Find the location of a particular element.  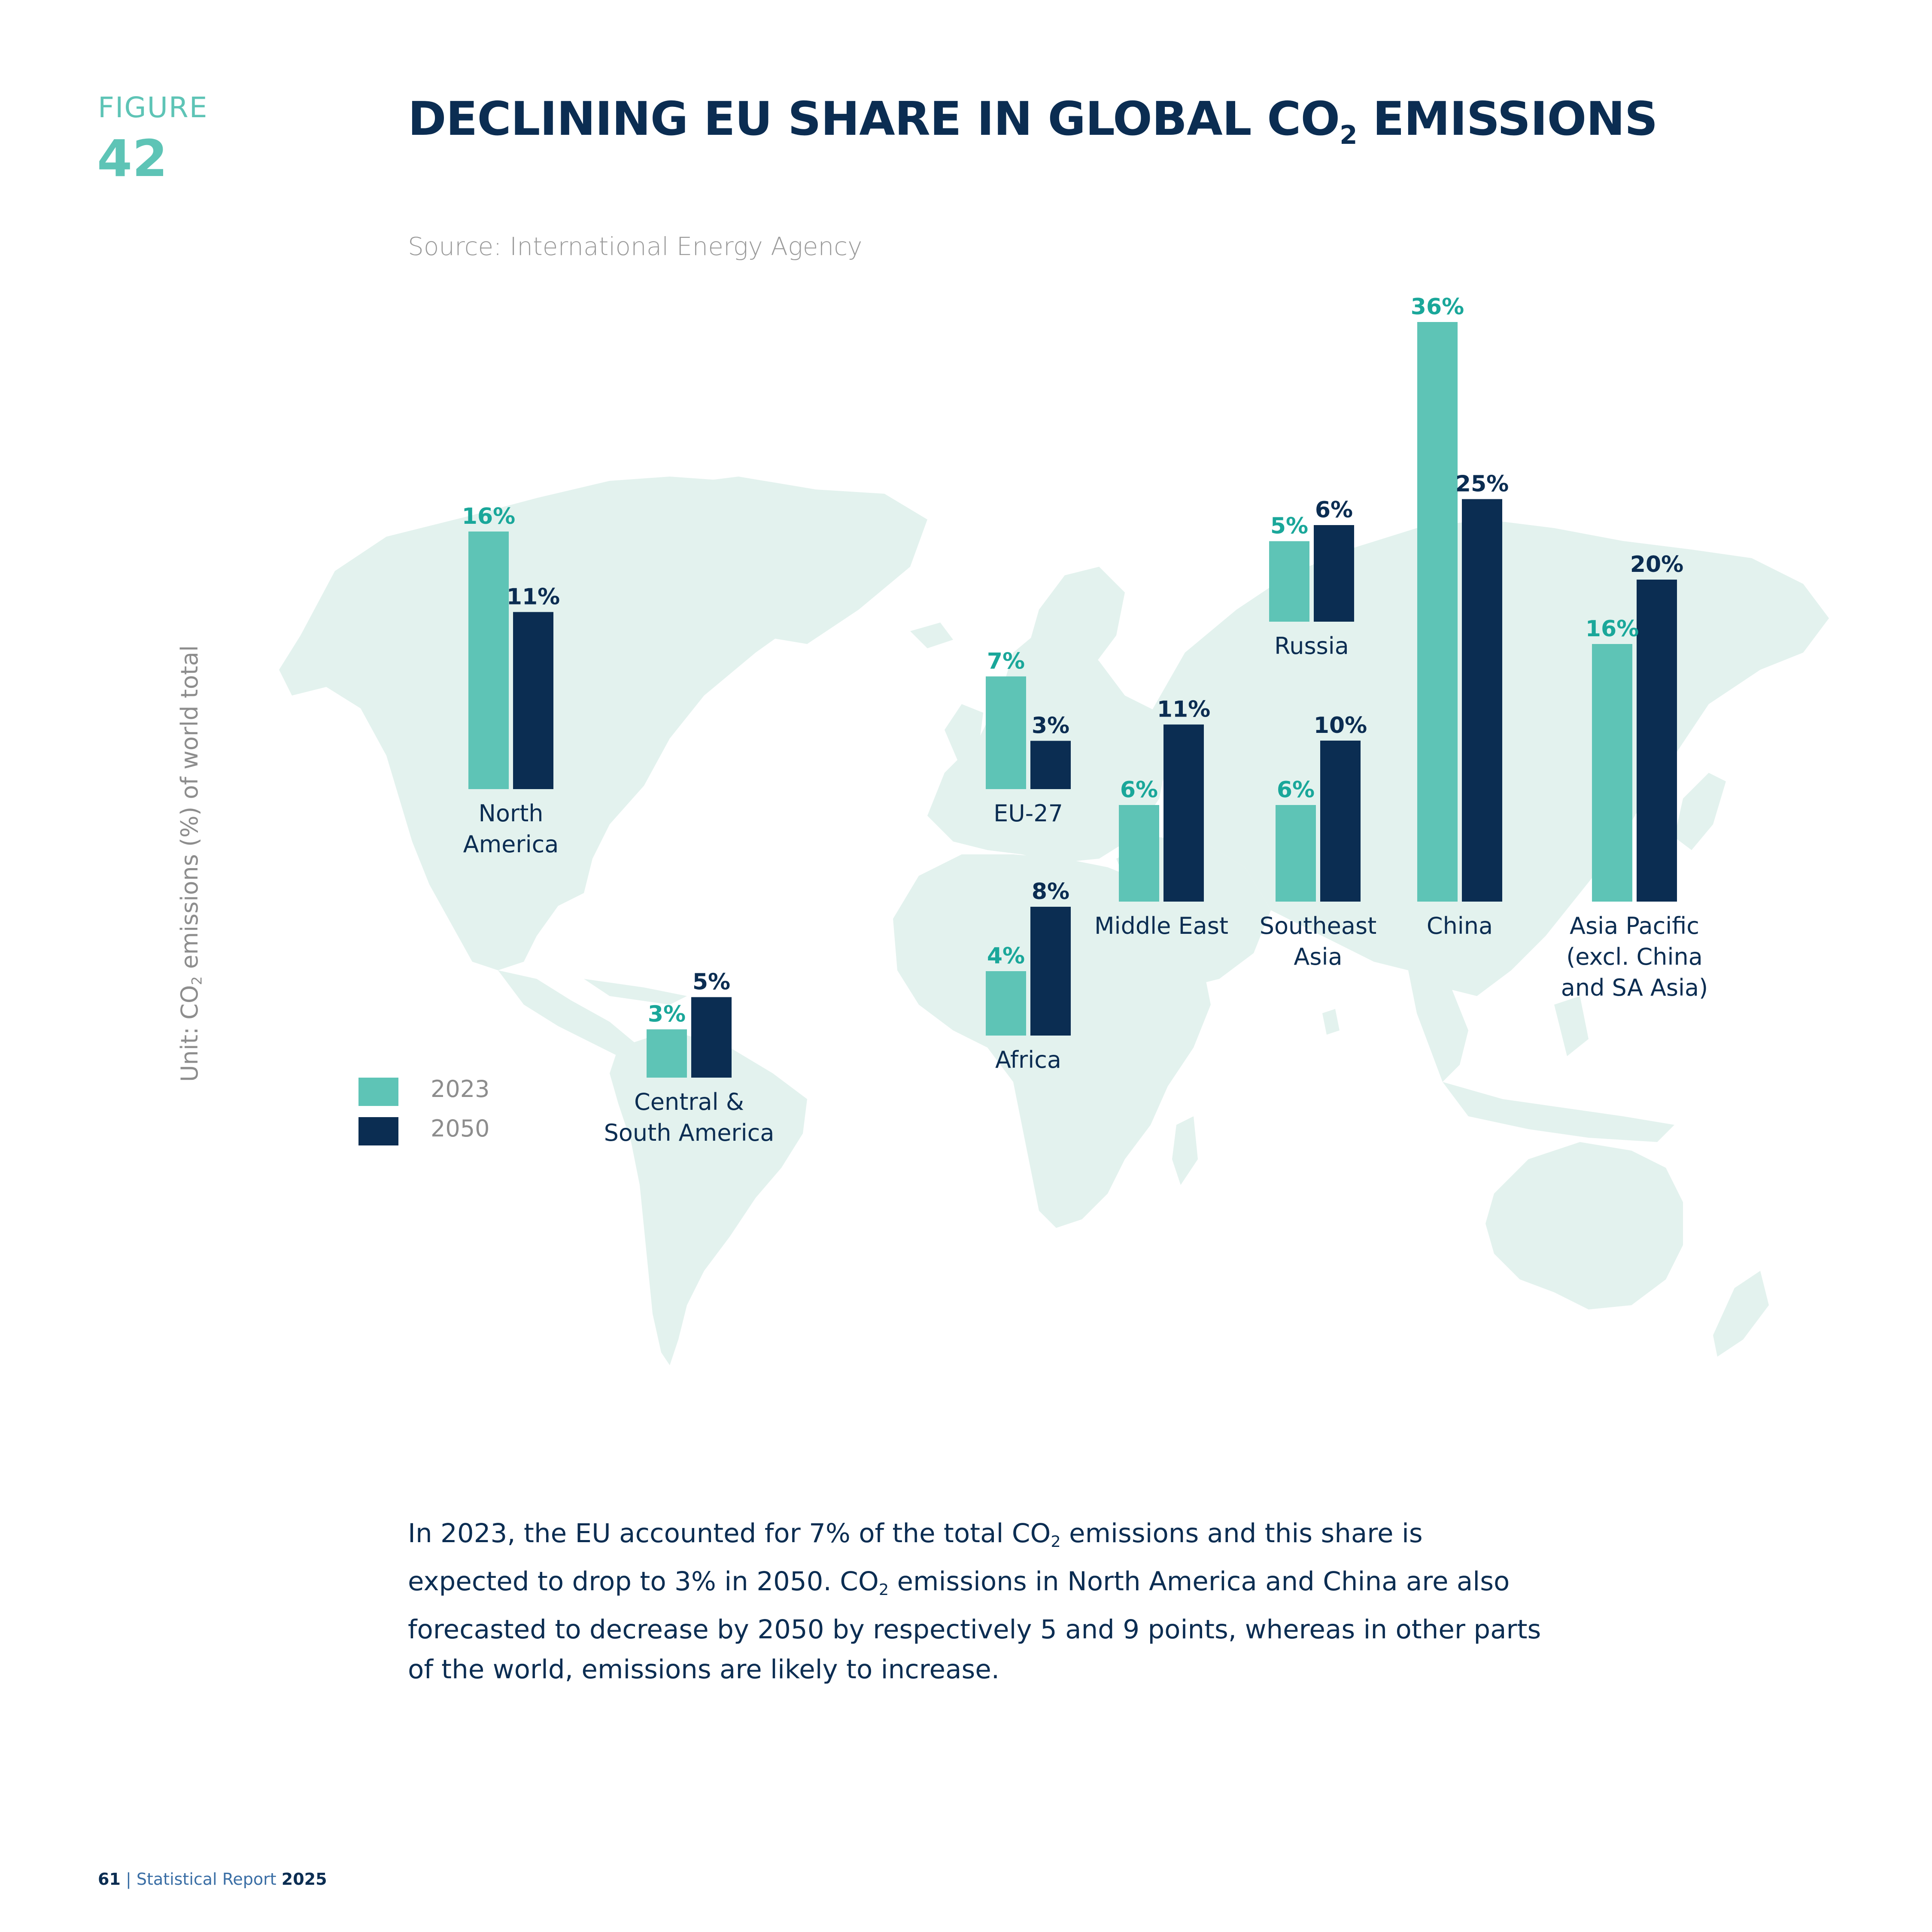

region-label-line: Central & is located at coordinates (689, 1101).